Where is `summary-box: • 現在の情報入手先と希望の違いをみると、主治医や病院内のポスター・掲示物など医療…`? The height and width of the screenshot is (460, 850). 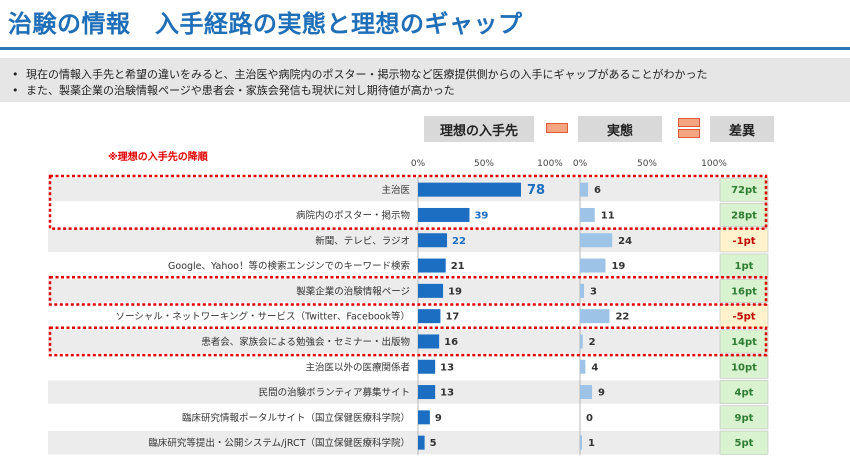
summary-box: • 現在の情報入手先と希望の違いをみると、主治医や病院内のポスター・掲示物など医療… is located at coordinates (425, 80).